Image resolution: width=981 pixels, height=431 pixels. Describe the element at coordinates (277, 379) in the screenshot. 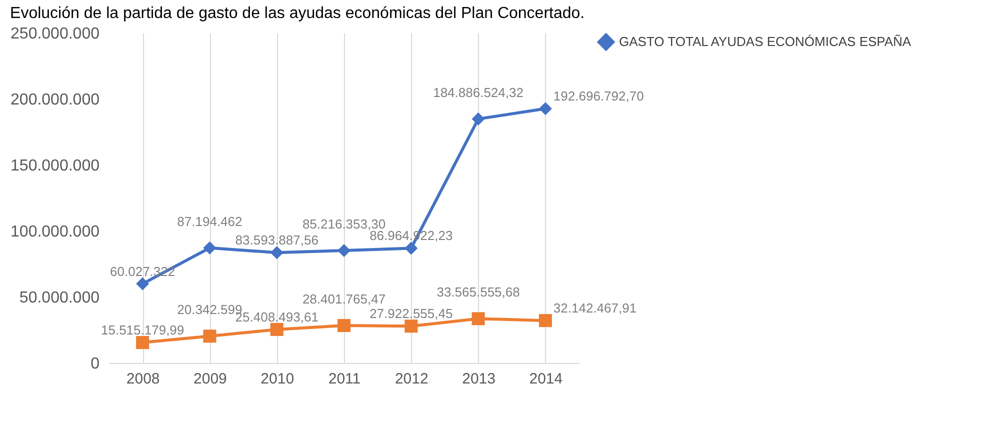

I see `x-tick-label: 2010` at that location.